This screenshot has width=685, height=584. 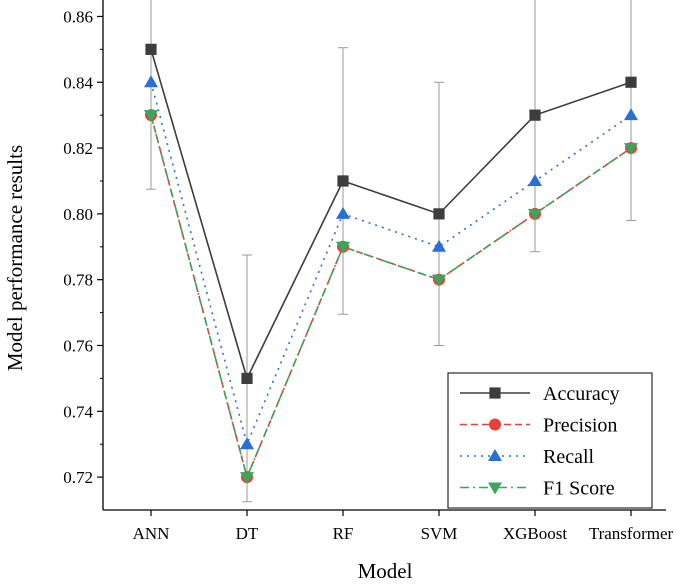 I want to click on y-tick-label: 0.82, so click(x=78, y=148).